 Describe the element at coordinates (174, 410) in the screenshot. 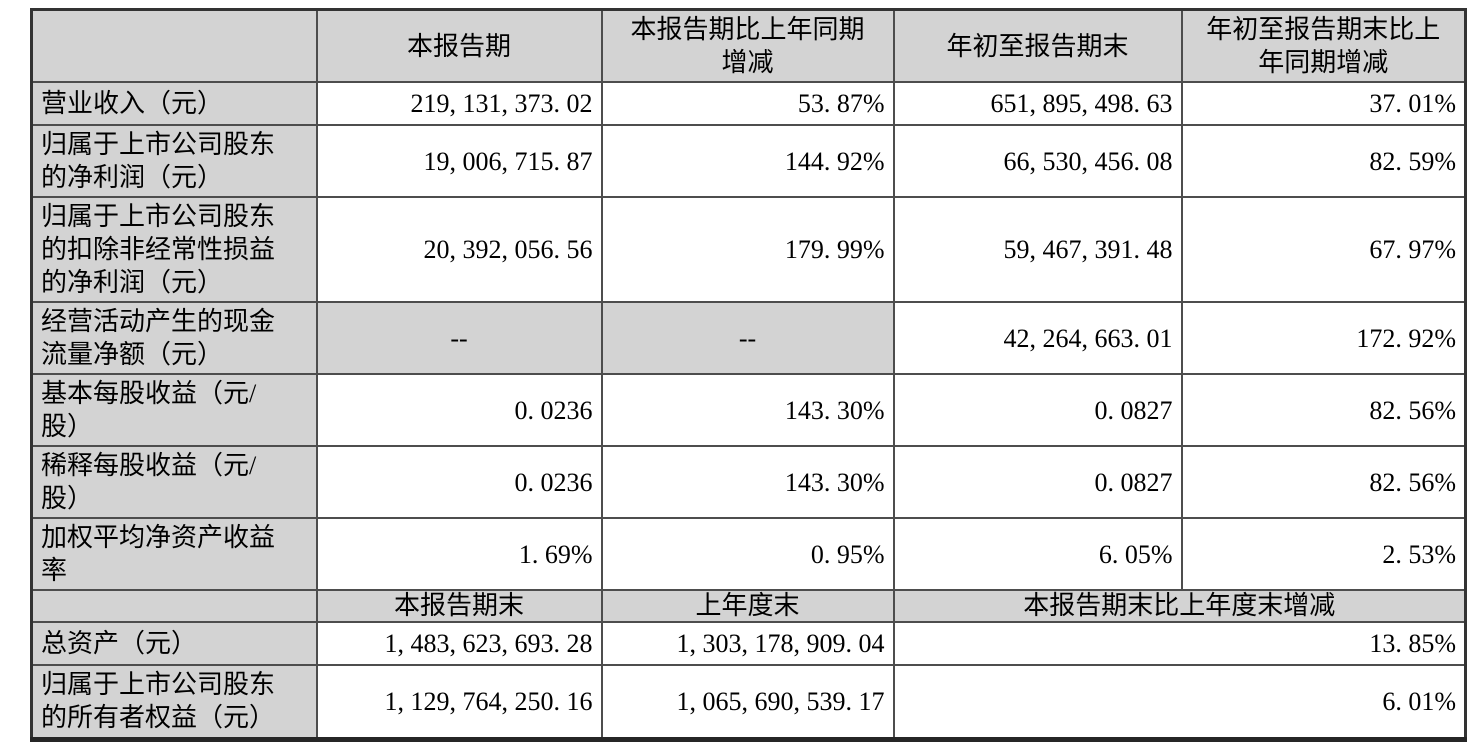

I see `row-label: 基本每股收益（元/ 股）` at that location.